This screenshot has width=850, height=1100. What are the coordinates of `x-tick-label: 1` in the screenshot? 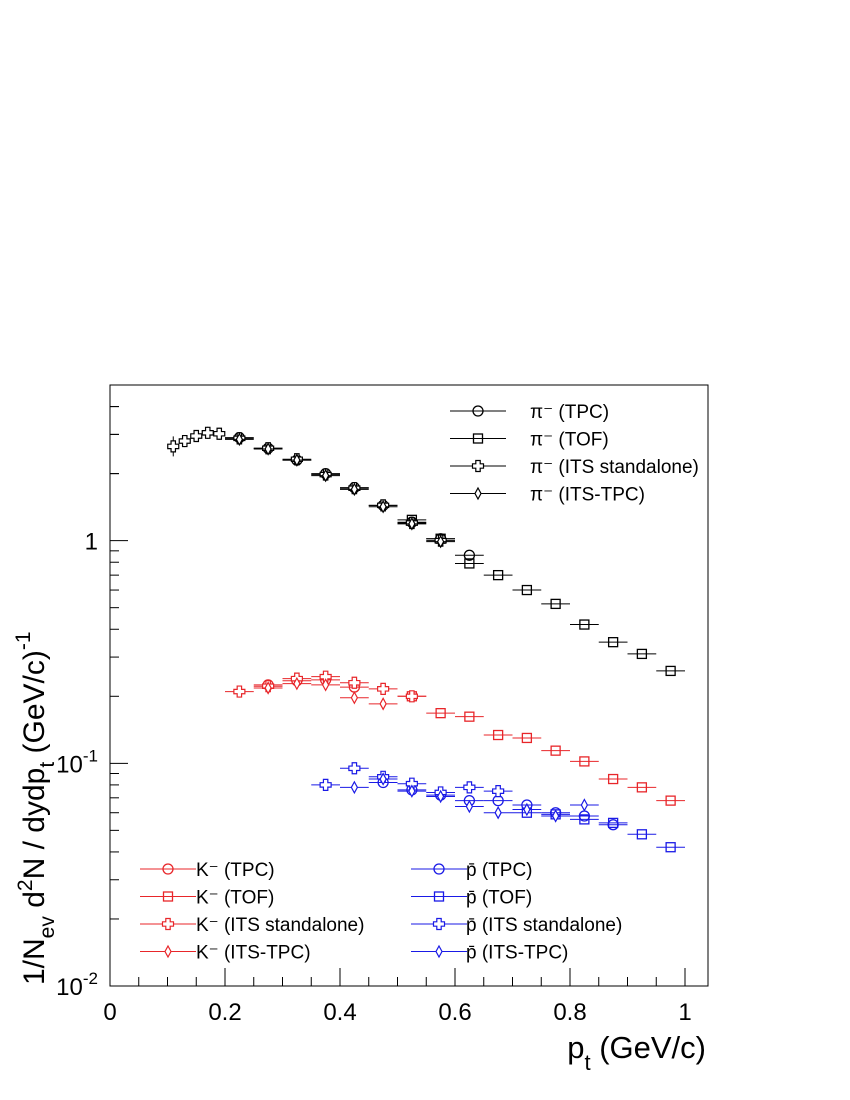 It's located at (684, 1012).